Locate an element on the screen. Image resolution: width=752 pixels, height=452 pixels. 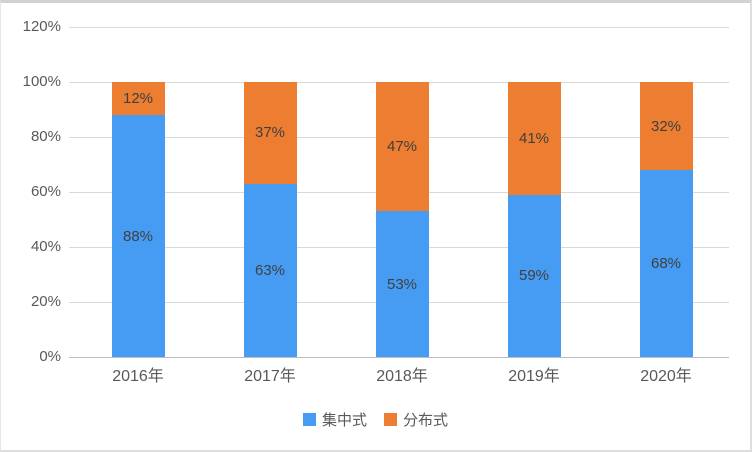
gridline is located at coordinates (399, 27).